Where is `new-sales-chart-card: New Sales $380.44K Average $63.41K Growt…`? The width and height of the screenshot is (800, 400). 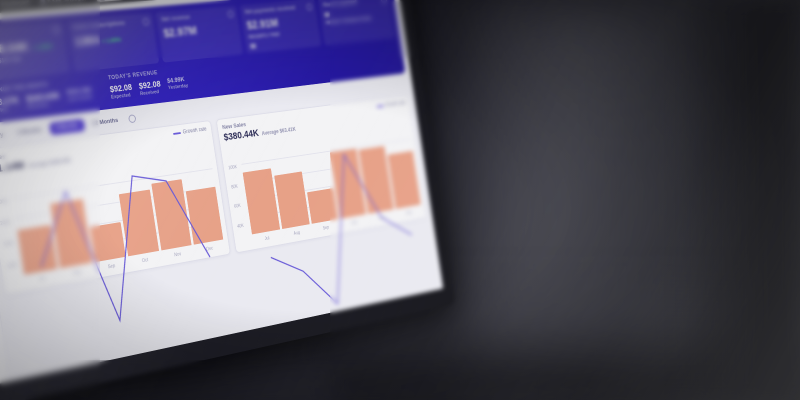
new-sales-chart-card: New Sales $380.44K Average $63.41K Growt… is located at coordinates (321, 173).